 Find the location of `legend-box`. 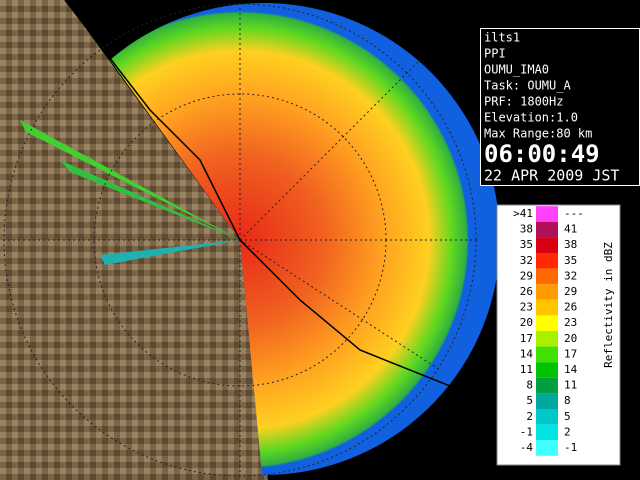

legend-box is located at coordinates (558, 335).